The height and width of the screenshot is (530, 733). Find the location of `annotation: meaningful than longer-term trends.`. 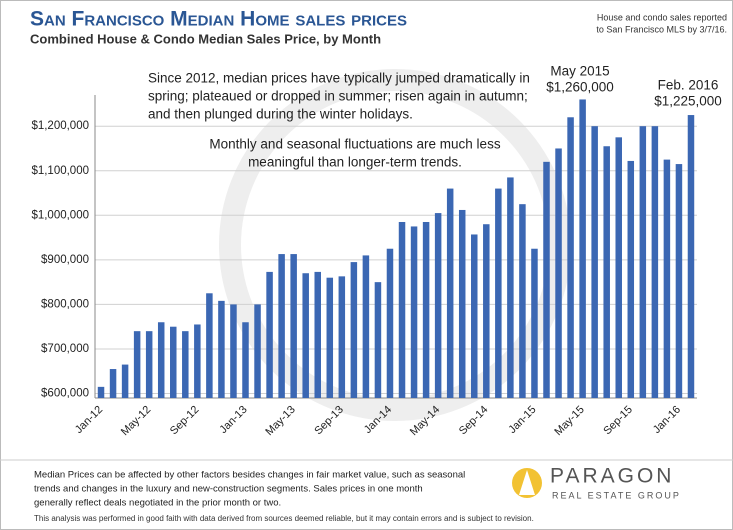

annotation: meaningful than longer-term trends. is located at coordinates (355, 162).